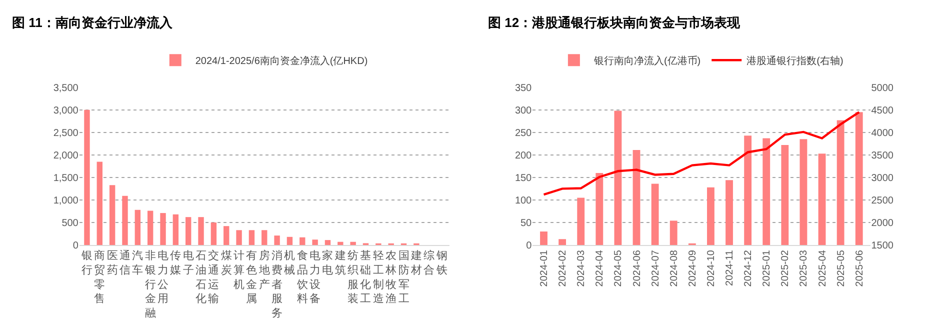  Describe the element at coordinates (124, 262) in the screenshot. I see `x-tick-label: 通信` at that location.